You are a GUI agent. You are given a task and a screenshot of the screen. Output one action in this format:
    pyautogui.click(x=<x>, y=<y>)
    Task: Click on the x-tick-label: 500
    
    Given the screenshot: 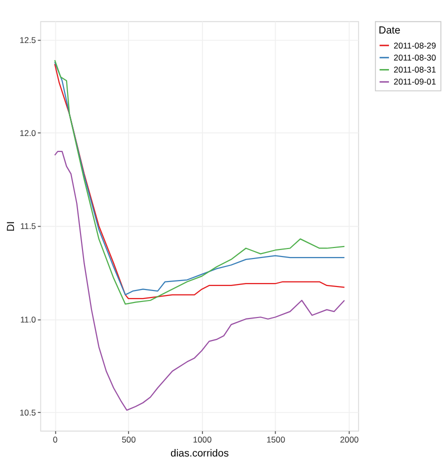 What is the action you would take?
    pyautogui.click(x=129, y=439)
    